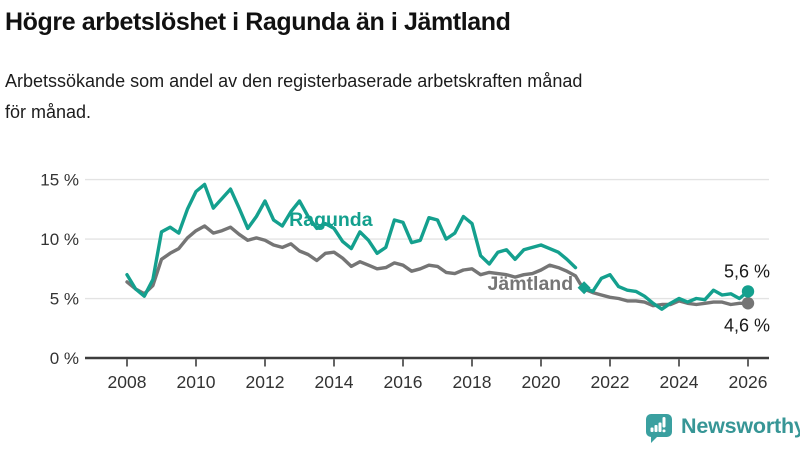  What do you see at coordinates (127, 382) in the screenshot?
I see `x-tick-label: 2008` at bounding box center [127, 382].